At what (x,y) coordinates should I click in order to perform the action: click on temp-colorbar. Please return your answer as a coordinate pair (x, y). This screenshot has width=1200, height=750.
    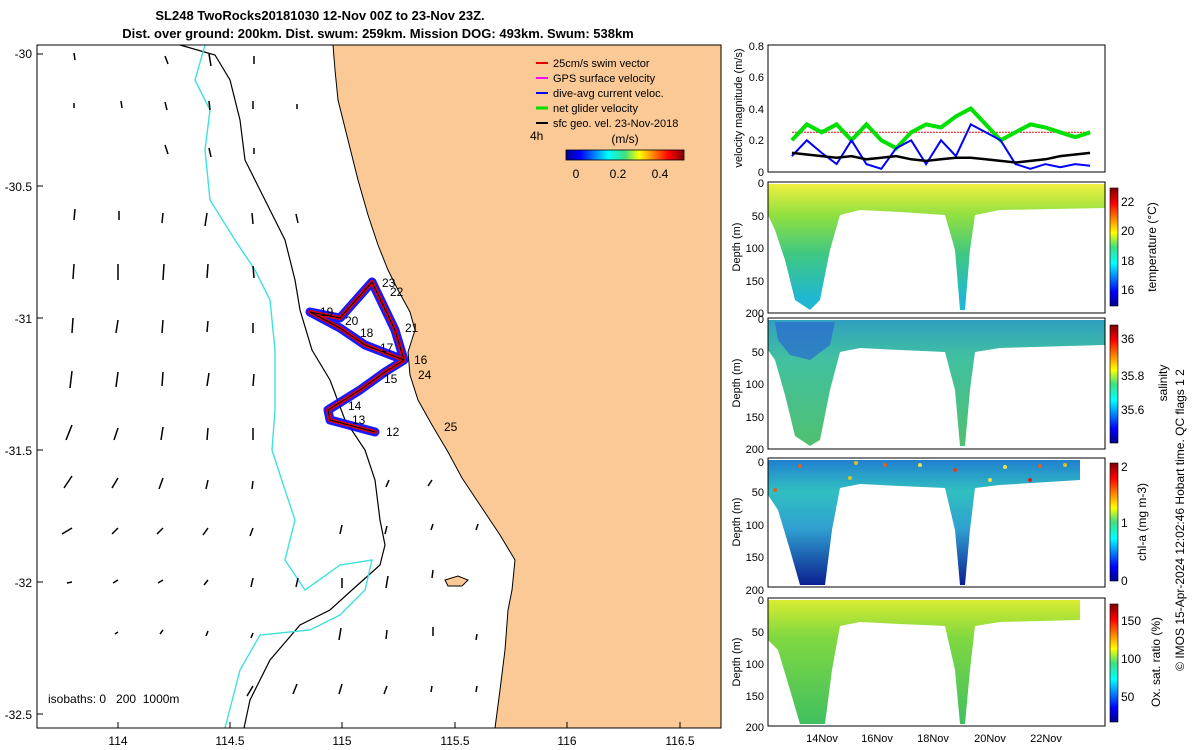
    Looking at the image, I should click on (1114, 247).